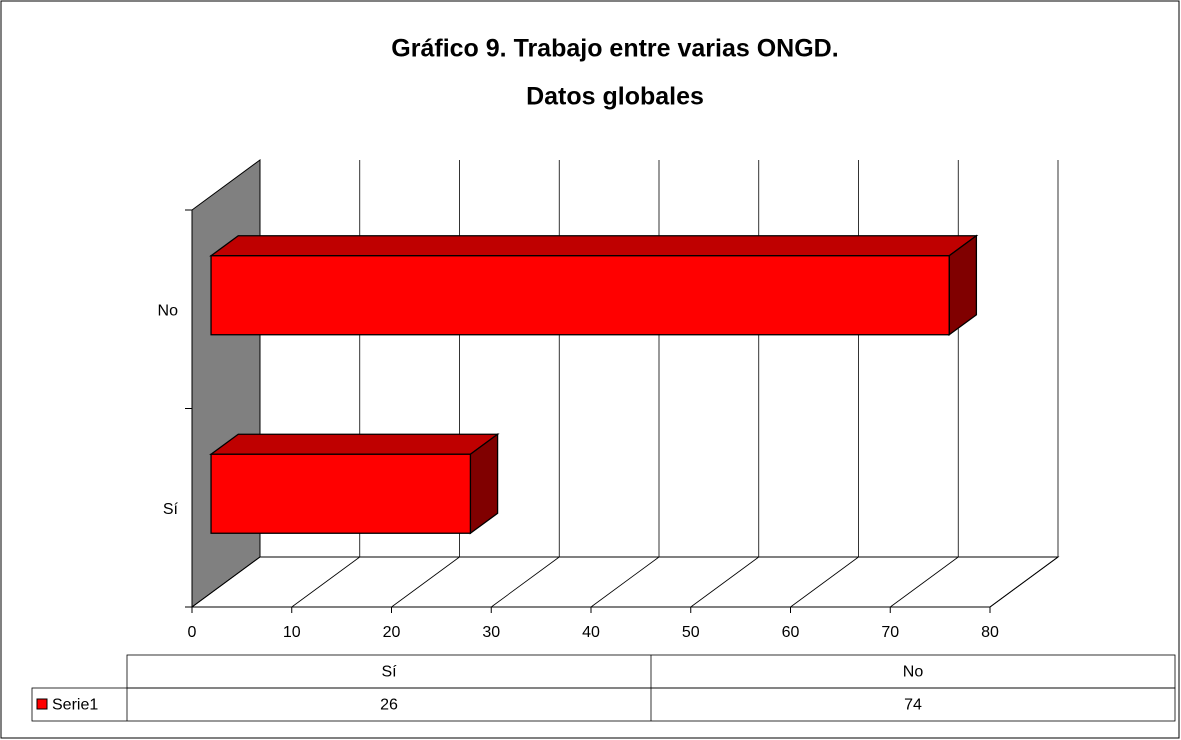 Image resolution: width=1181 pixels, height=740 pixels. I want to click on legend-marker, so click(42, 704).